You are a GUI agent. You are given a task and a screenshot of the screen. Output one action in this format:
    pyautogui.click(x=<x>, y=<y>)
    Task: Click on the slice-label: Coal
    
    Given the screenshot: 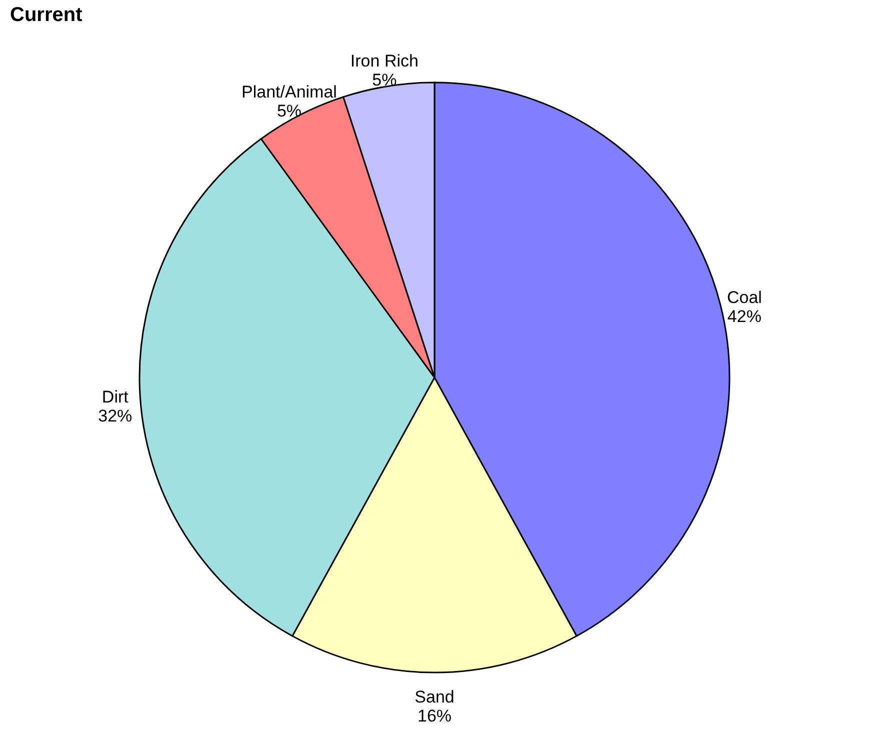 What is the action you would take?
    pyautogui.click(x=744, y=297)
    